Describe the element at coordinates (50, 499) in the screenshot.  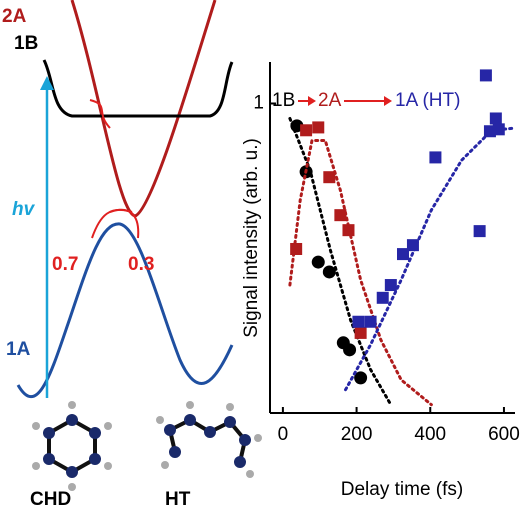
I see `molecule-label: CHD` at that location.